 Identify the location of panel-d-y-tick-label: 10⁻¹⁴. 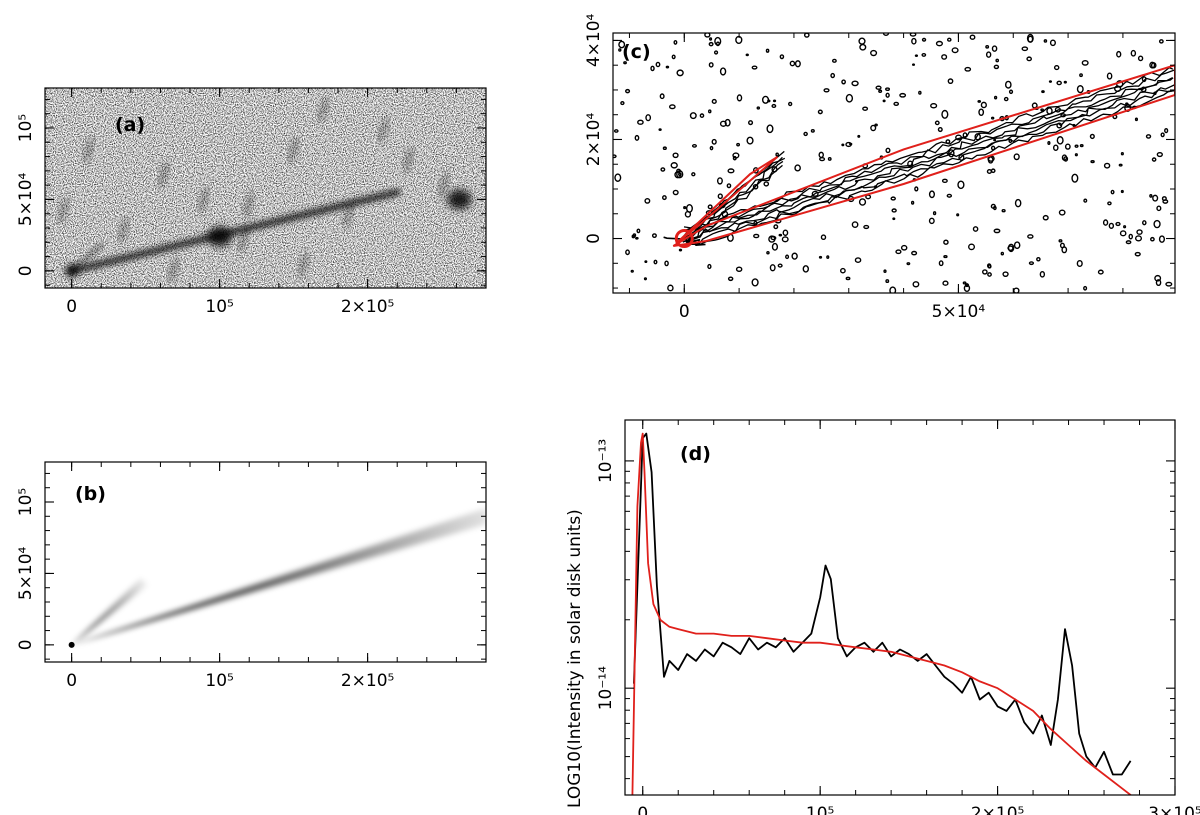
(606, 688).